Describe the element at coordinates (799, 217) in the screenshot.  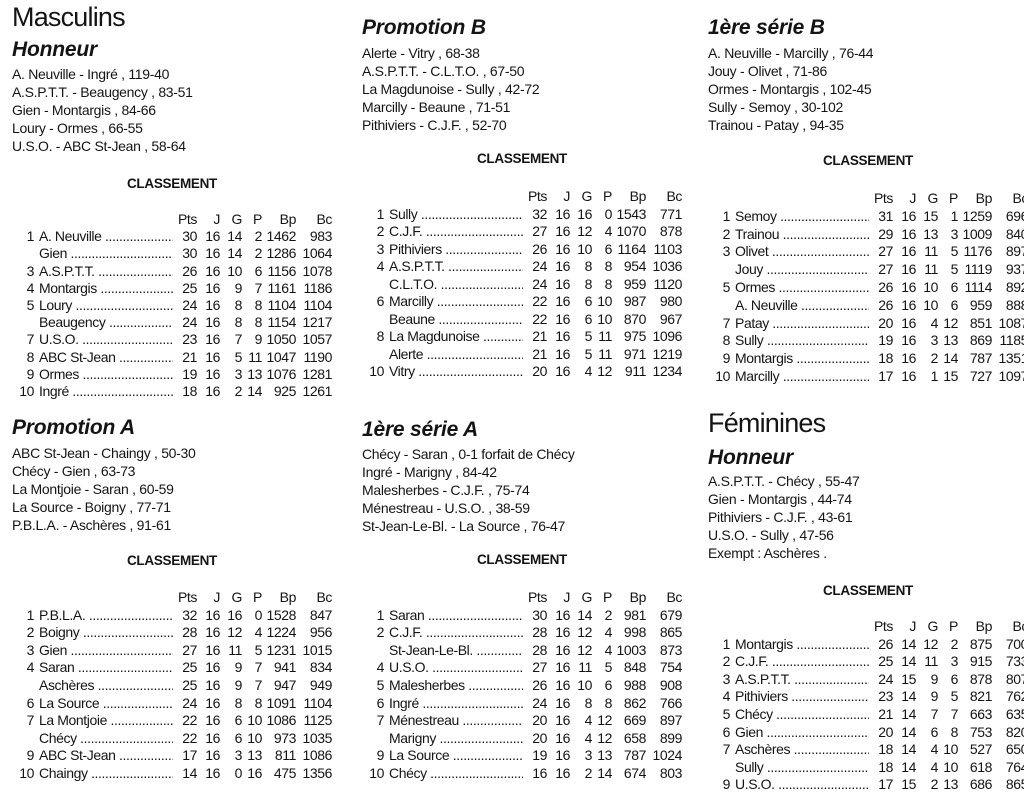
I see `team-name-cell: Semoy` at that location.